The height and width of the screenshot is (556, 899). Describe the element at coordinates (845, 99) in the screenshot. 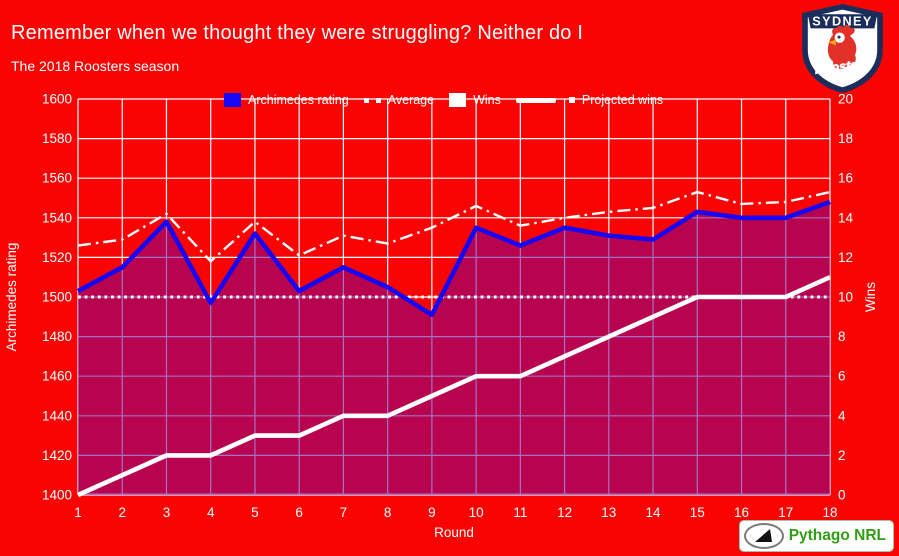

I see `tick-label: 20` at that location.